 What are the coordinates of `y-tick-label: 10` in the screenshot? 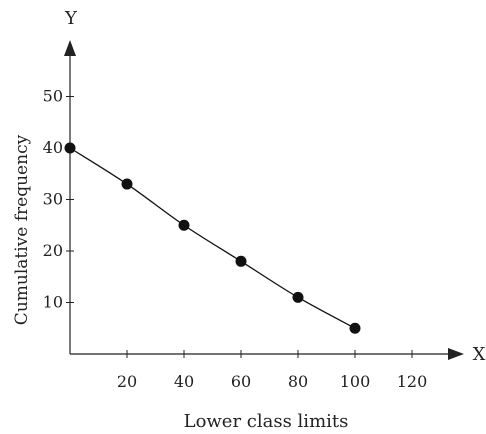 It's located at (53, 302).